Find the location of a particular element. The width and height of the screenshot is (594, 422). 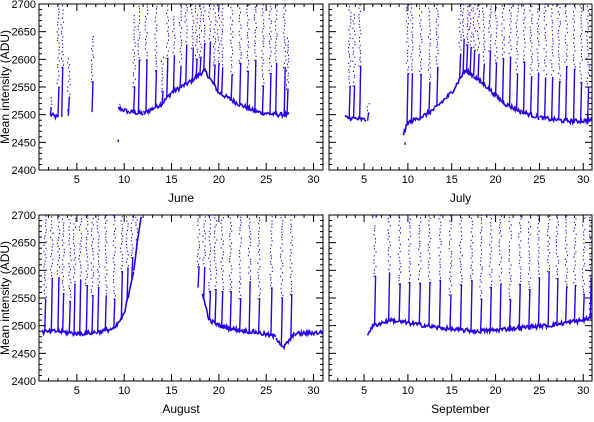

outlier-point is located at coordinates (405, 143).